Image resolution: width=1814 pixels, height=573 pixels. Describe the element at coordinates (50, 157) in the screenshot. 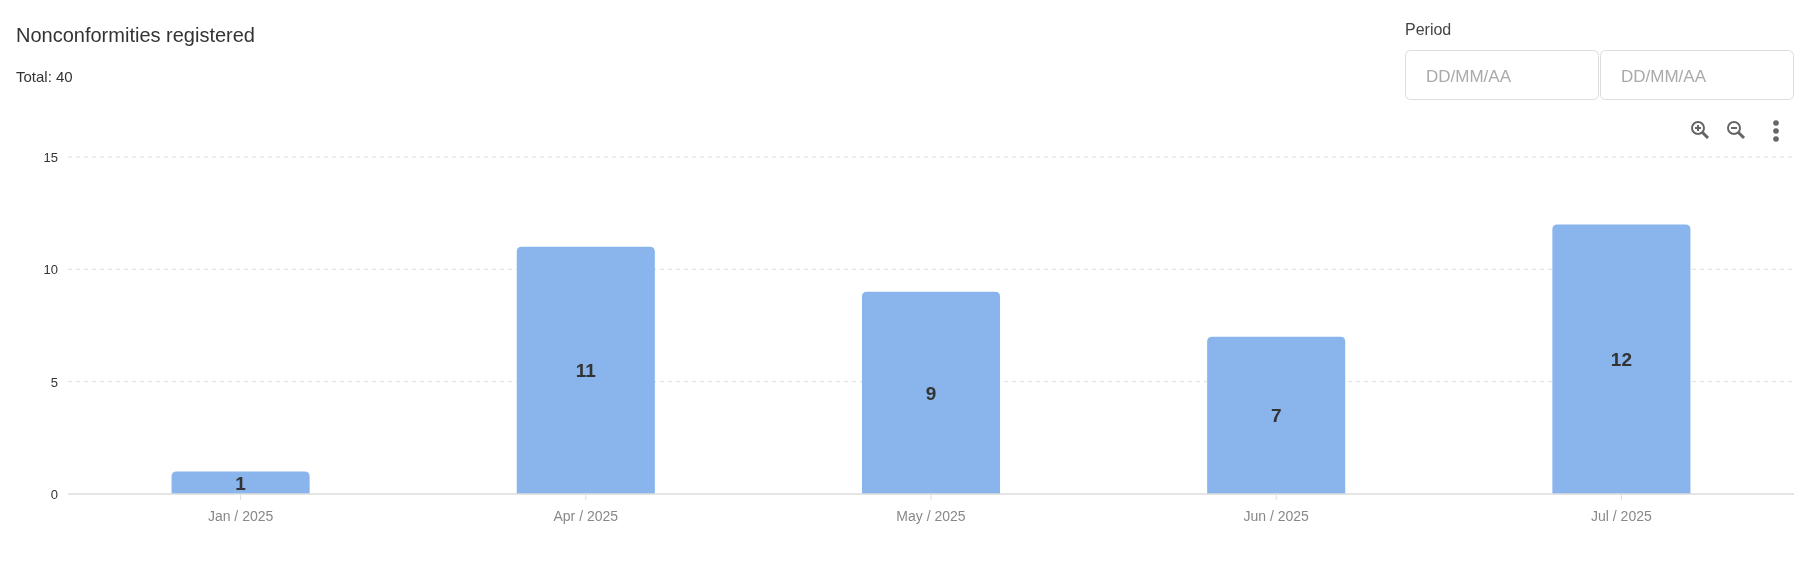

I see `y-tick-label: 15` at that location.